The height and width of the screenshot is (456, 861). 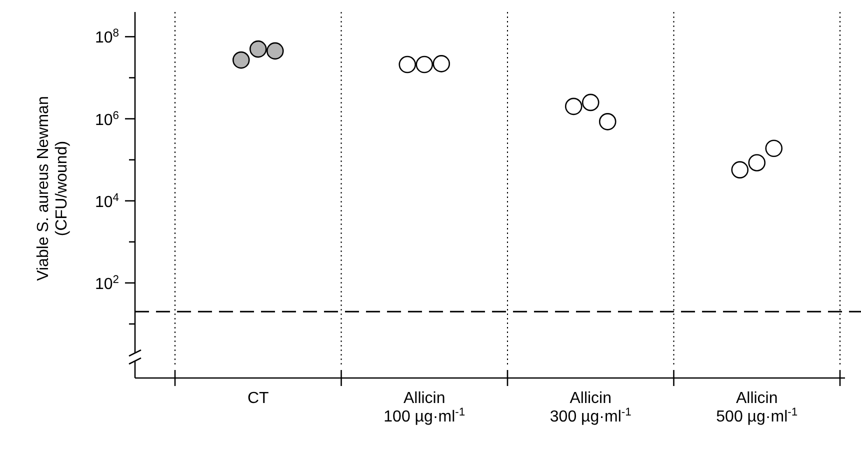 I want to click on y-tick-label: 10$^{2}$, so click(x=106, y=283).